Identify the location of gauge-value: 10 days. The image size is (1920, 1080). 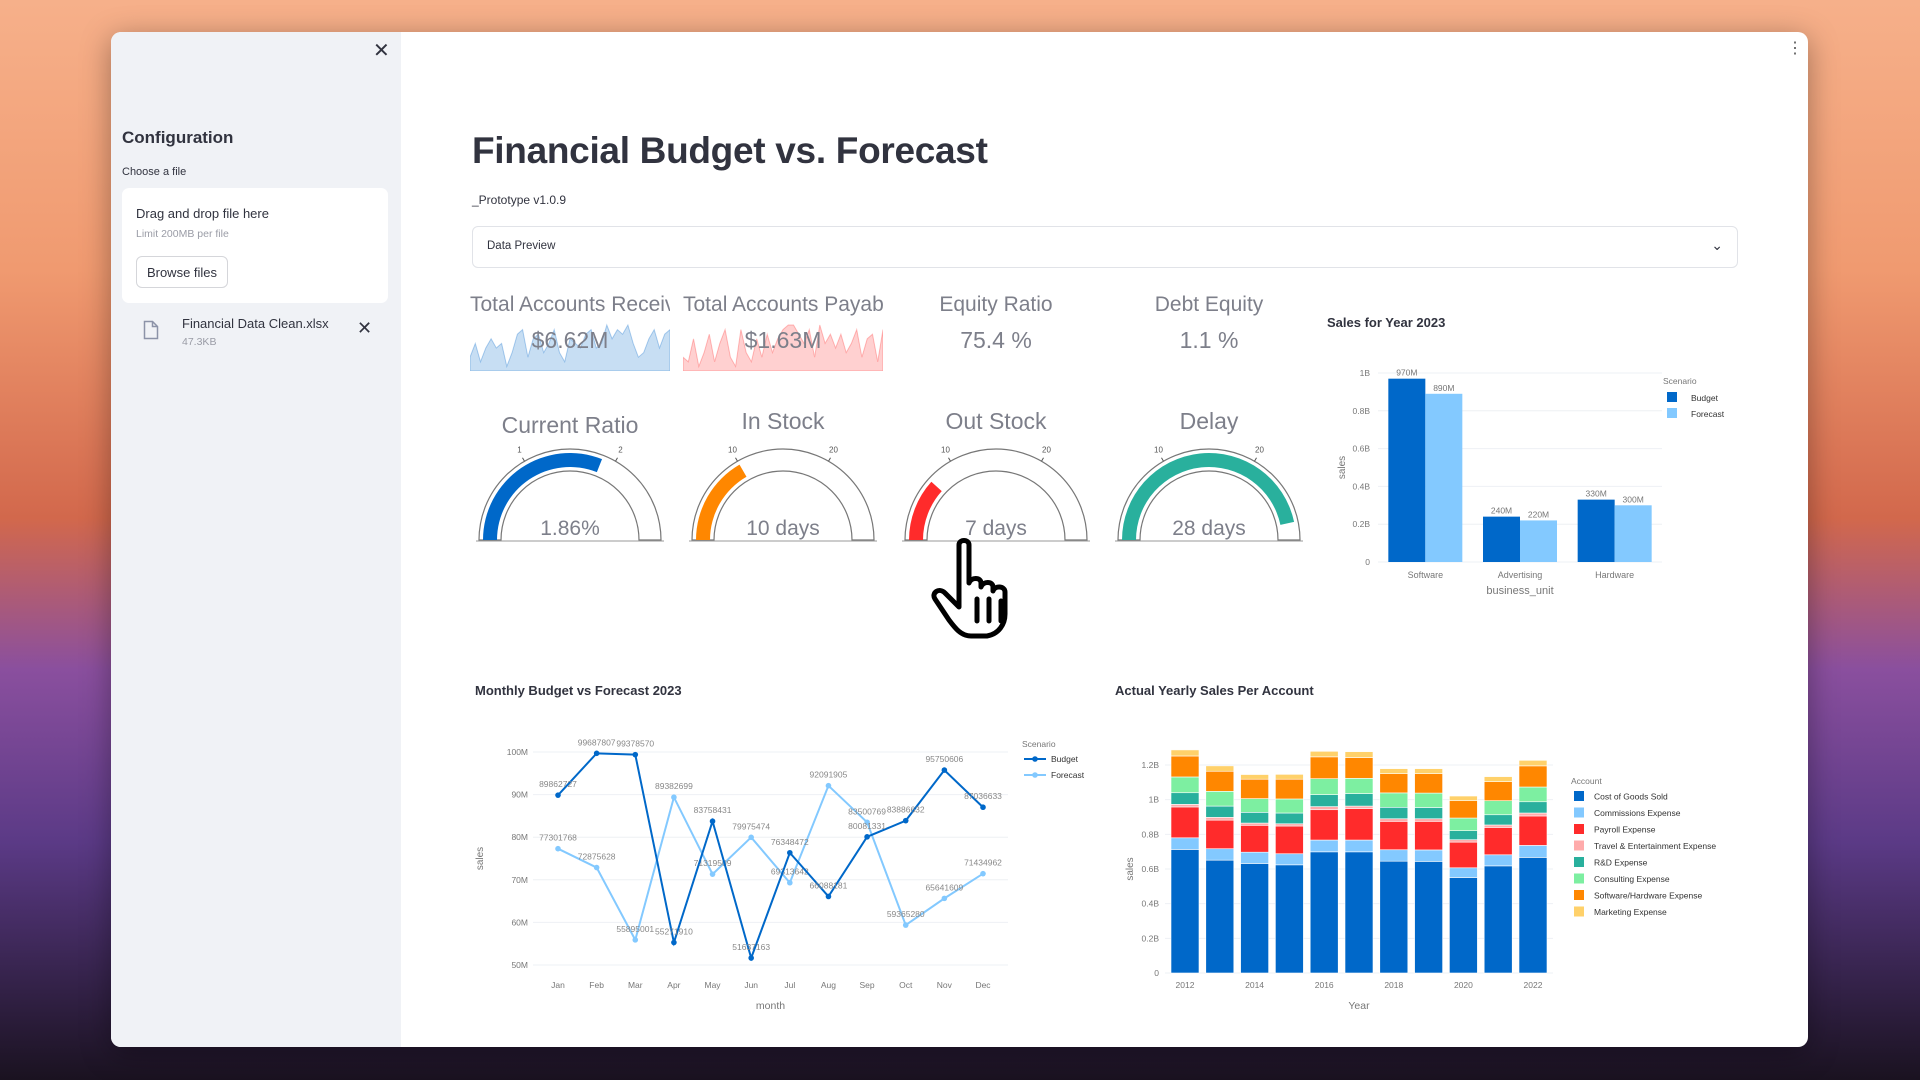
(783, 528).